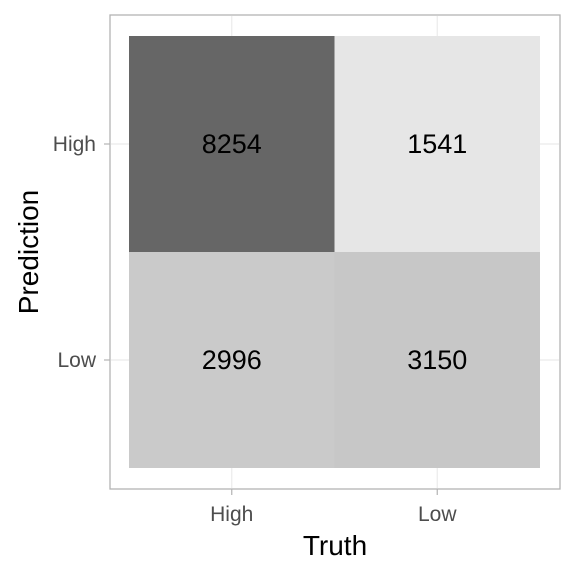 The height and width of the screenshot is (576, 576). What do you see at coordinates (335, 545) in the screenshot?
I see `x-axis-title: Truth` at bounding box center [335, 545].